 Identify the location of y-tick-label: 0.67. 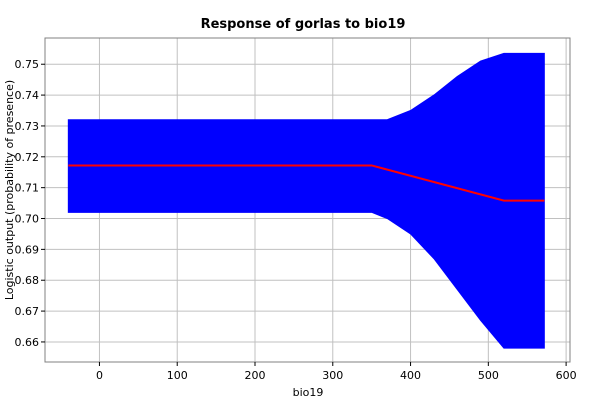
(27, 311).